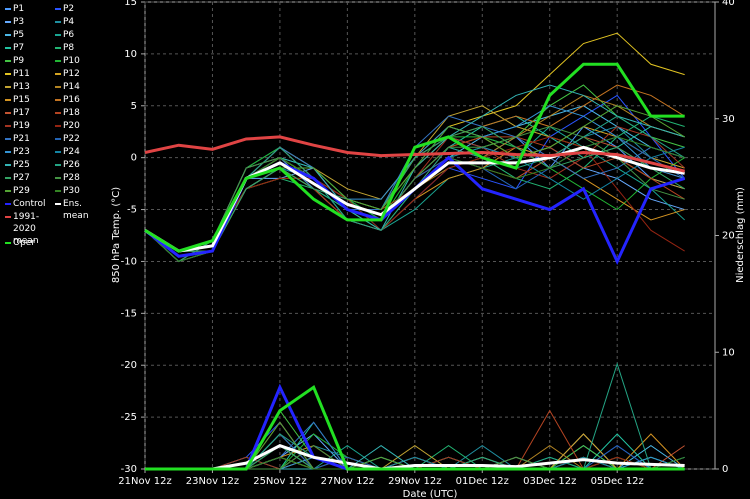  I want to click on legend-item: P21, so click(30, 139).